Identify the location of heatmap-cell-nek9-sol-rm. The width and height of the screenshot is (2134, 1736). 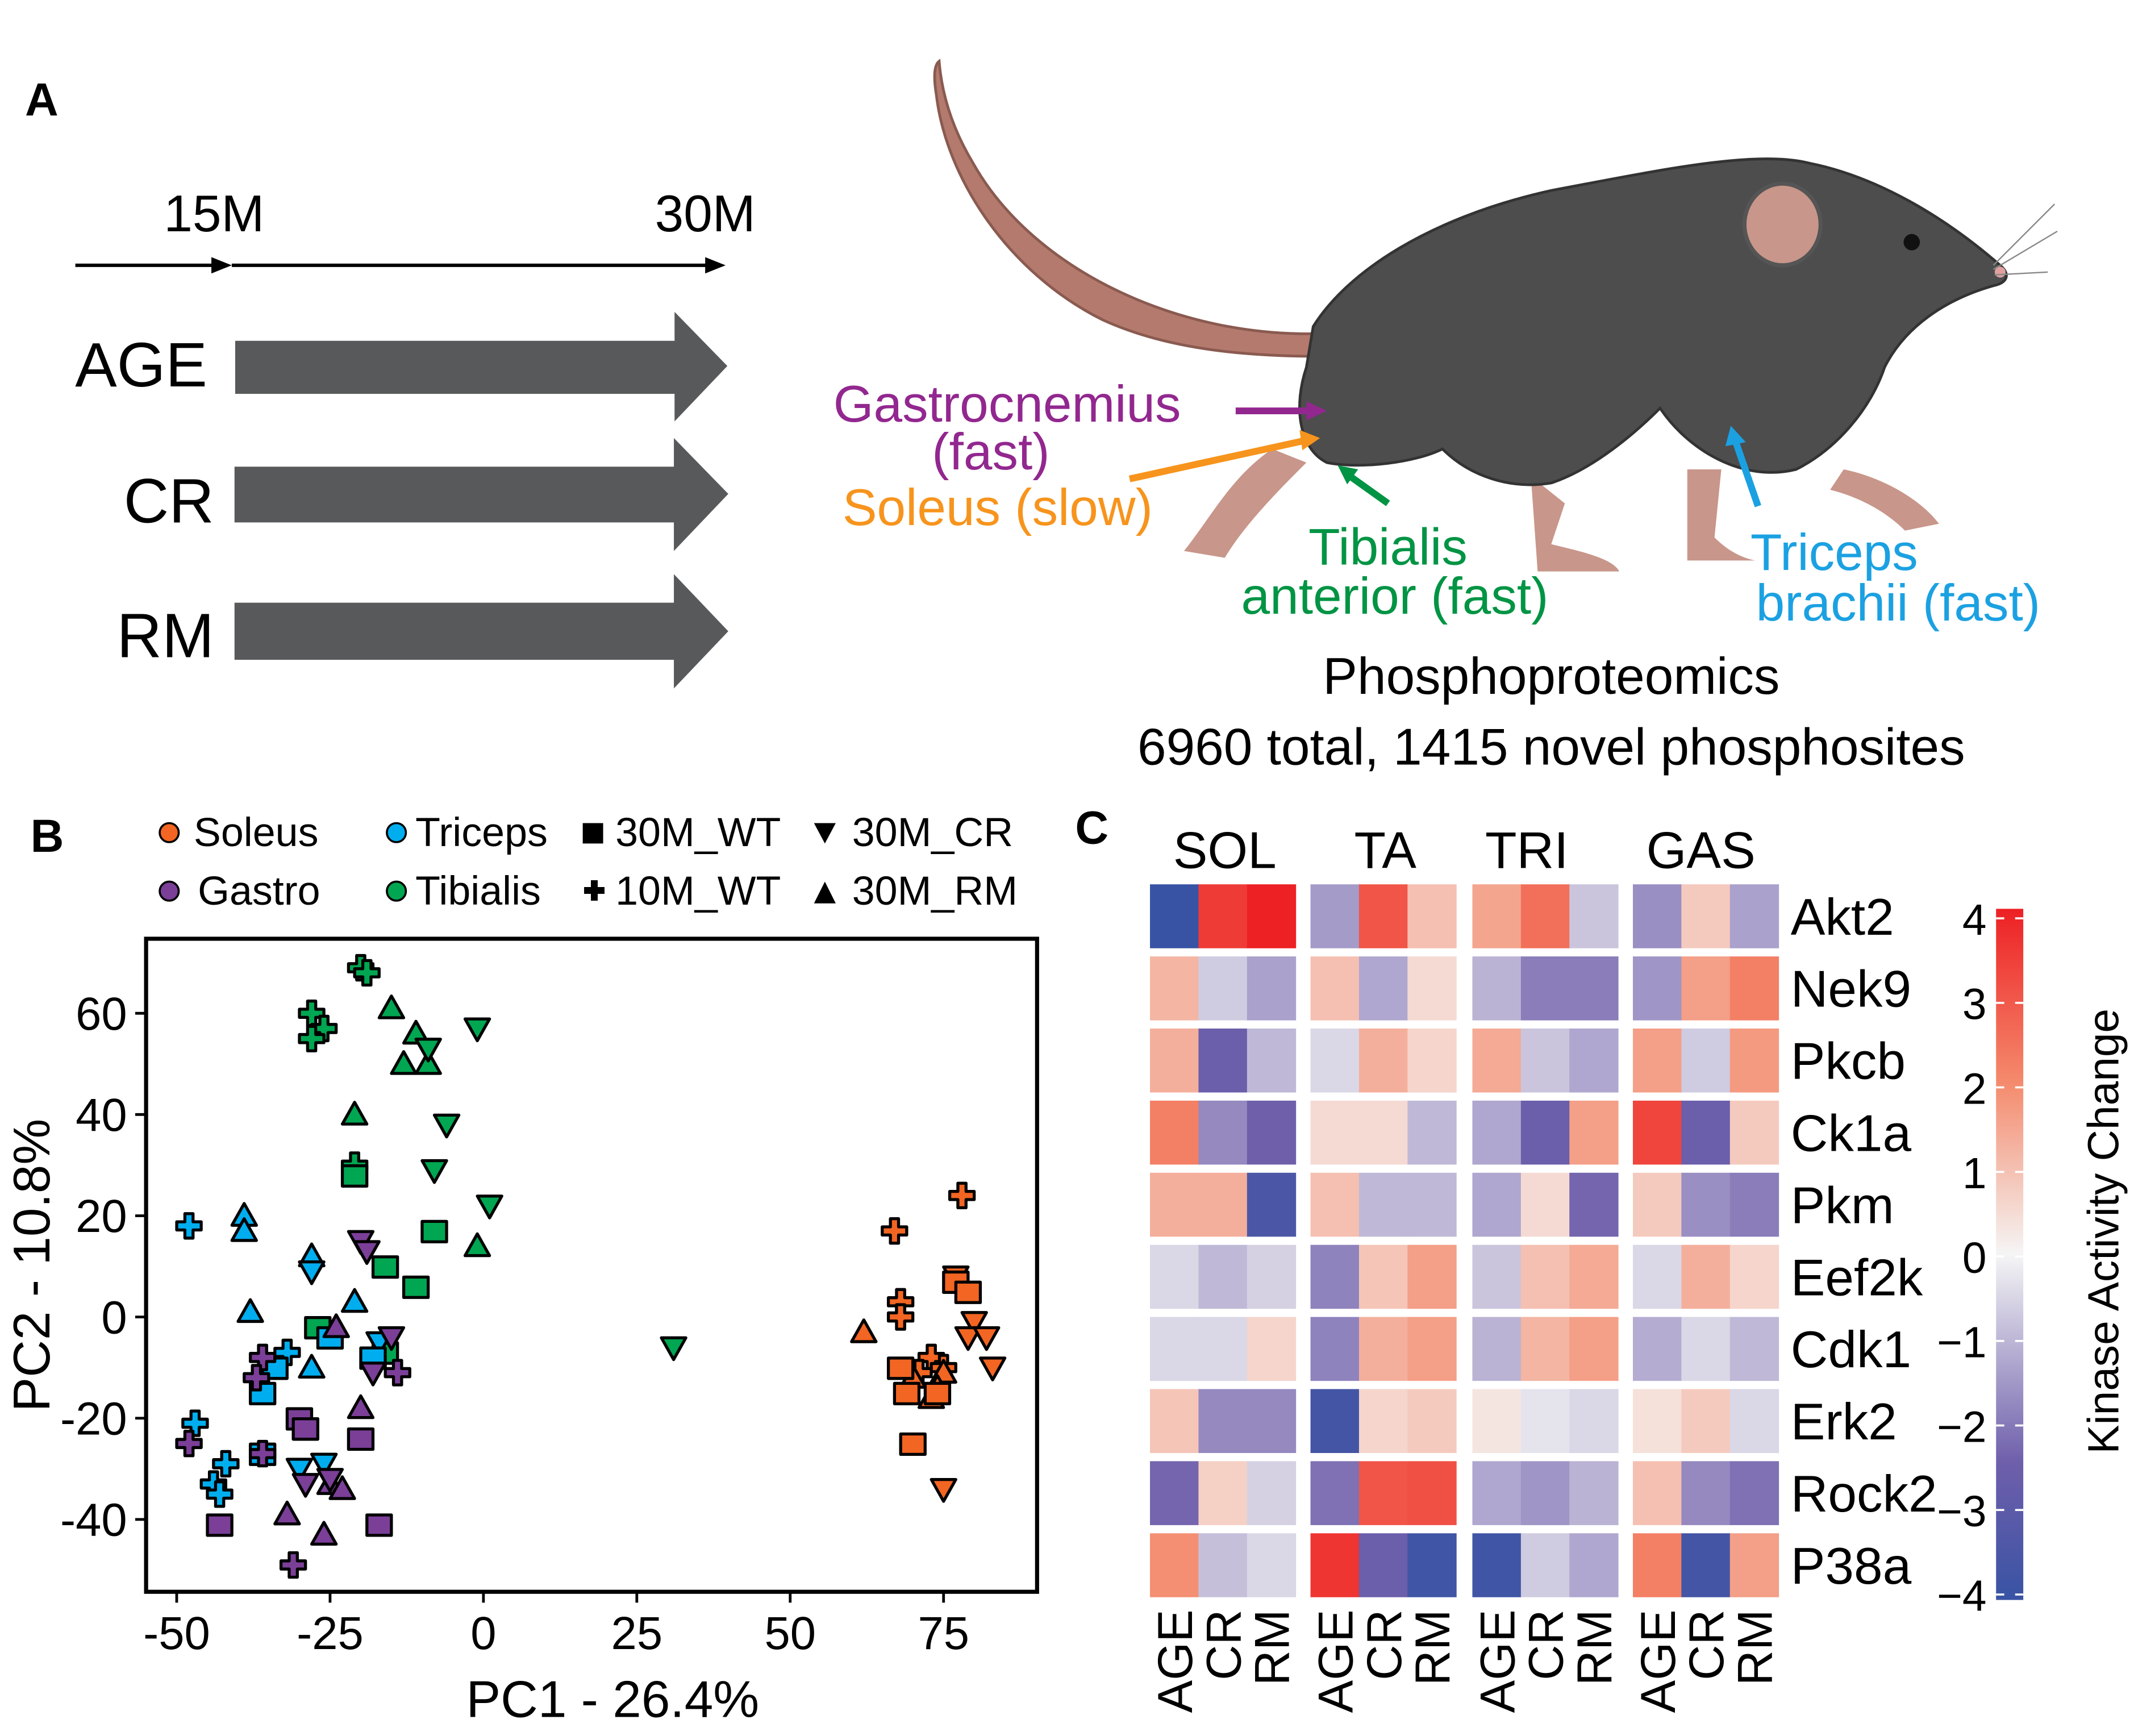
(1272, 988).